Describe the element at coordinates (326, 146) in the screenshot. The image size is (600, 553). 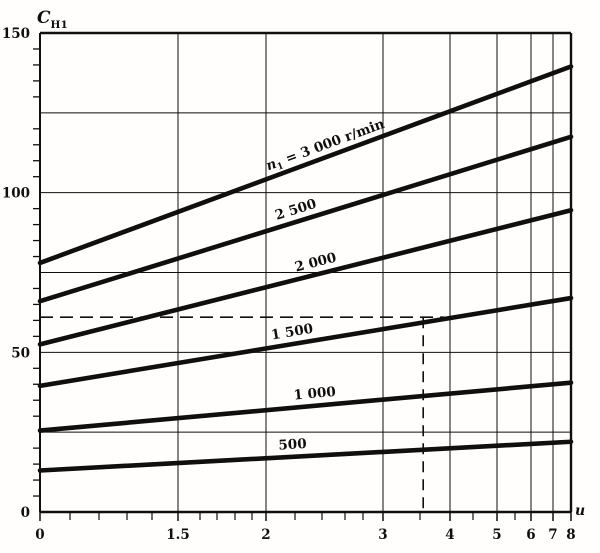
I see `series-label-3000: n1 = 3 000 r/min` at that location.